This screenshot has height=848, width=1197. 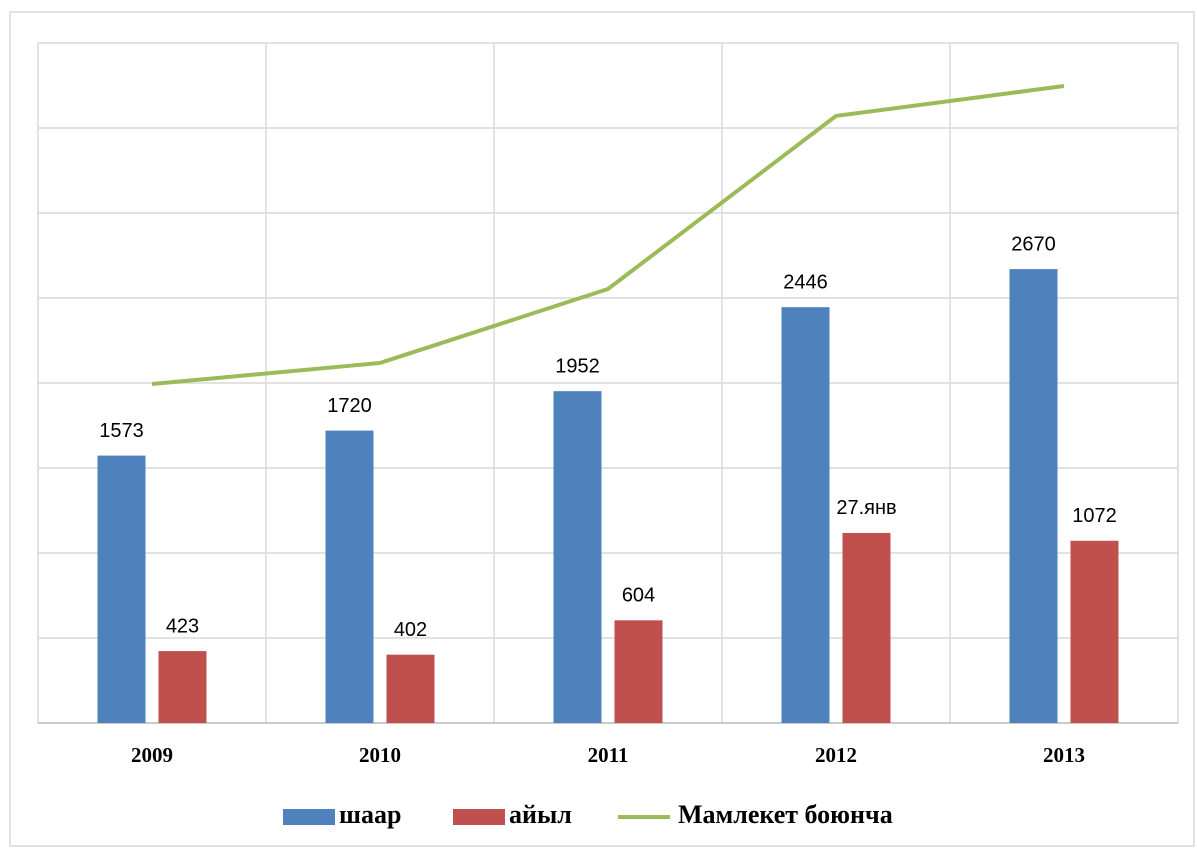 What do you see at coordinates (1033, 244) in the screenshot?
I see `data-label: 2670` at bounding box center [1033, 244].